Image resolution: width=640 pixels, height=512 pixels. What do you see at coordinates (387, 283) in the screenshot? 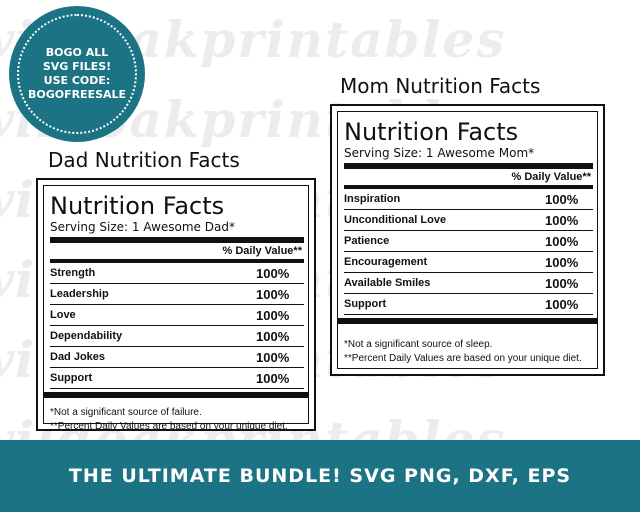
I see `mom-row-label: Available Smiles` at bounding box center [387, 283].